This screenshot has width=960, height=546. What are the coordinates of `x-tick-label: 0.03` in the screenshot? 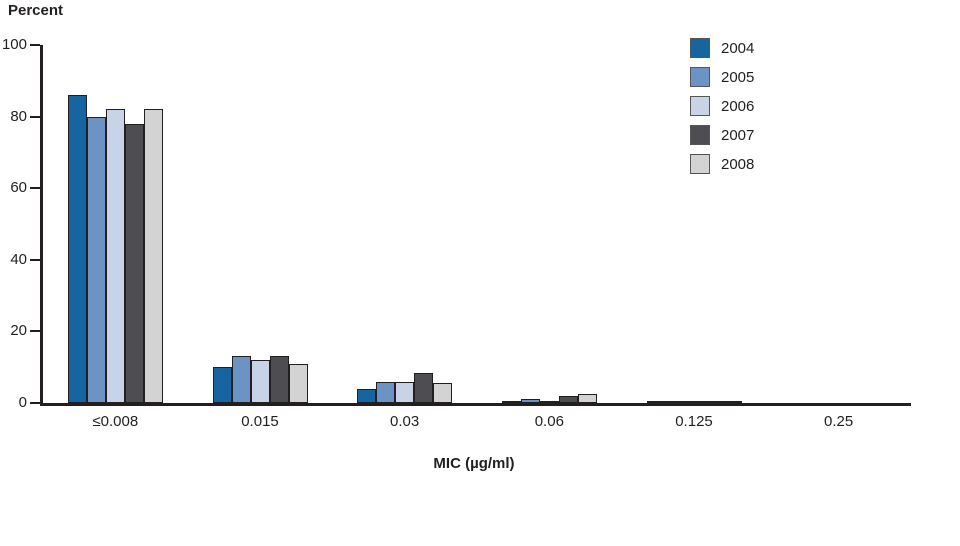 It's located at (405, 421).